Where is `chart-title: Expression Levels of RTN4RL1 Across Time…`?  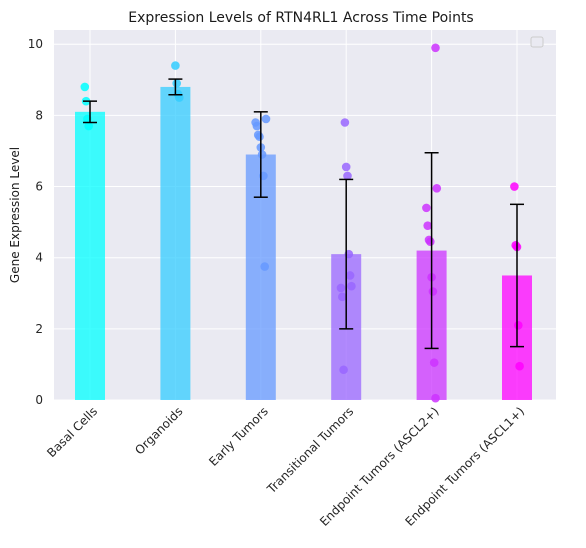 chart-title: Expression Levels of RTN4RL1 Across Time… is located at coordinates (300, 18).